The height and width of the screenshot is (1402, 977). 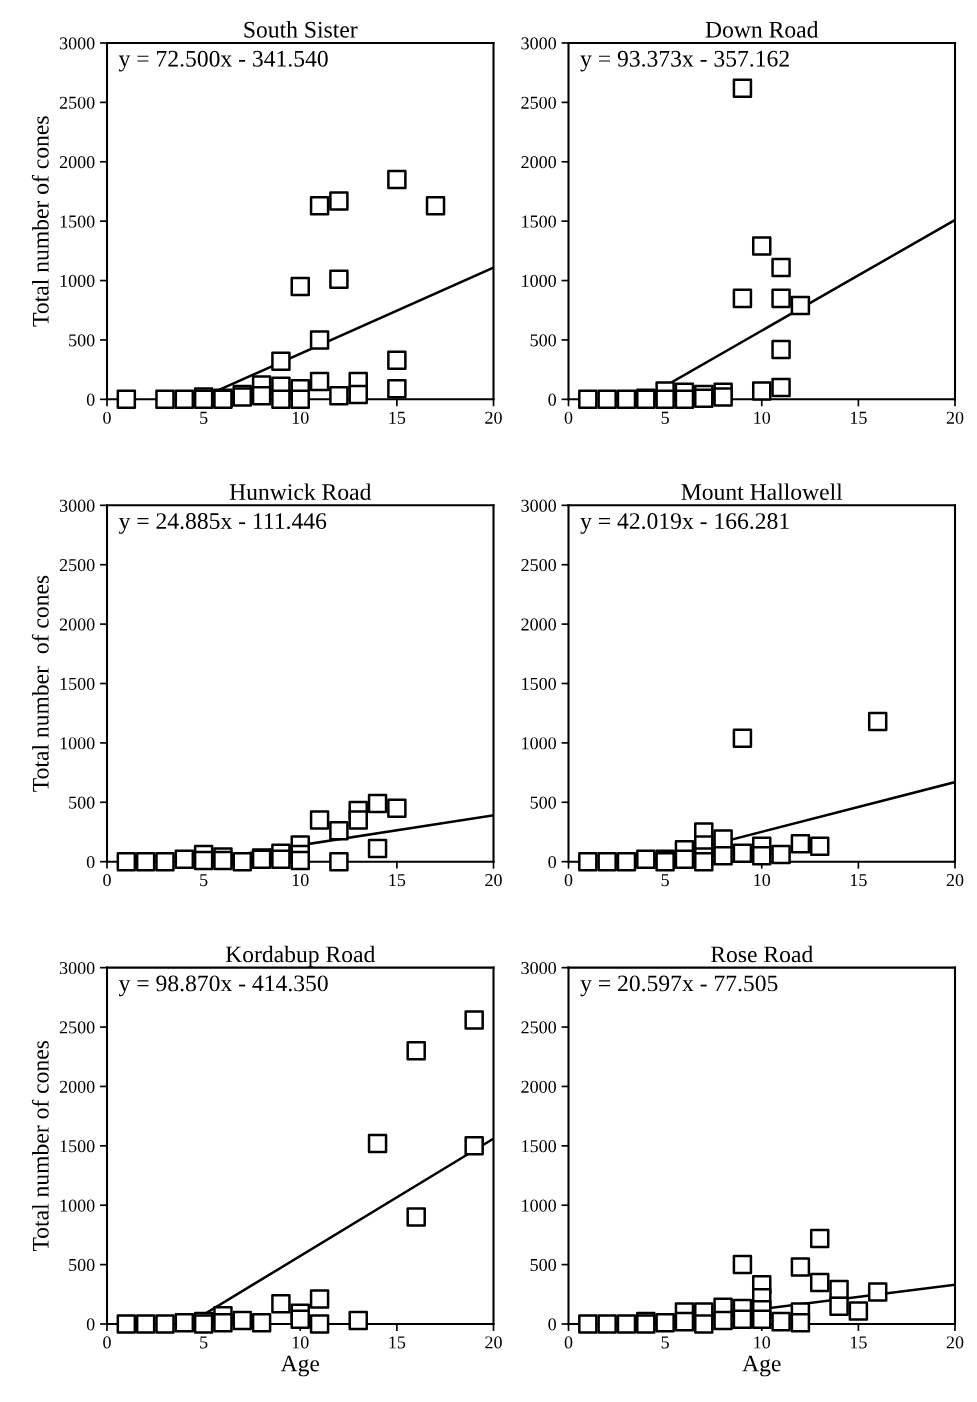 What do you see at coordinates (684, 523) in the screenshot?
I see `annotation: y = 42.019x - 166.281` at bounding box center [684, 523].